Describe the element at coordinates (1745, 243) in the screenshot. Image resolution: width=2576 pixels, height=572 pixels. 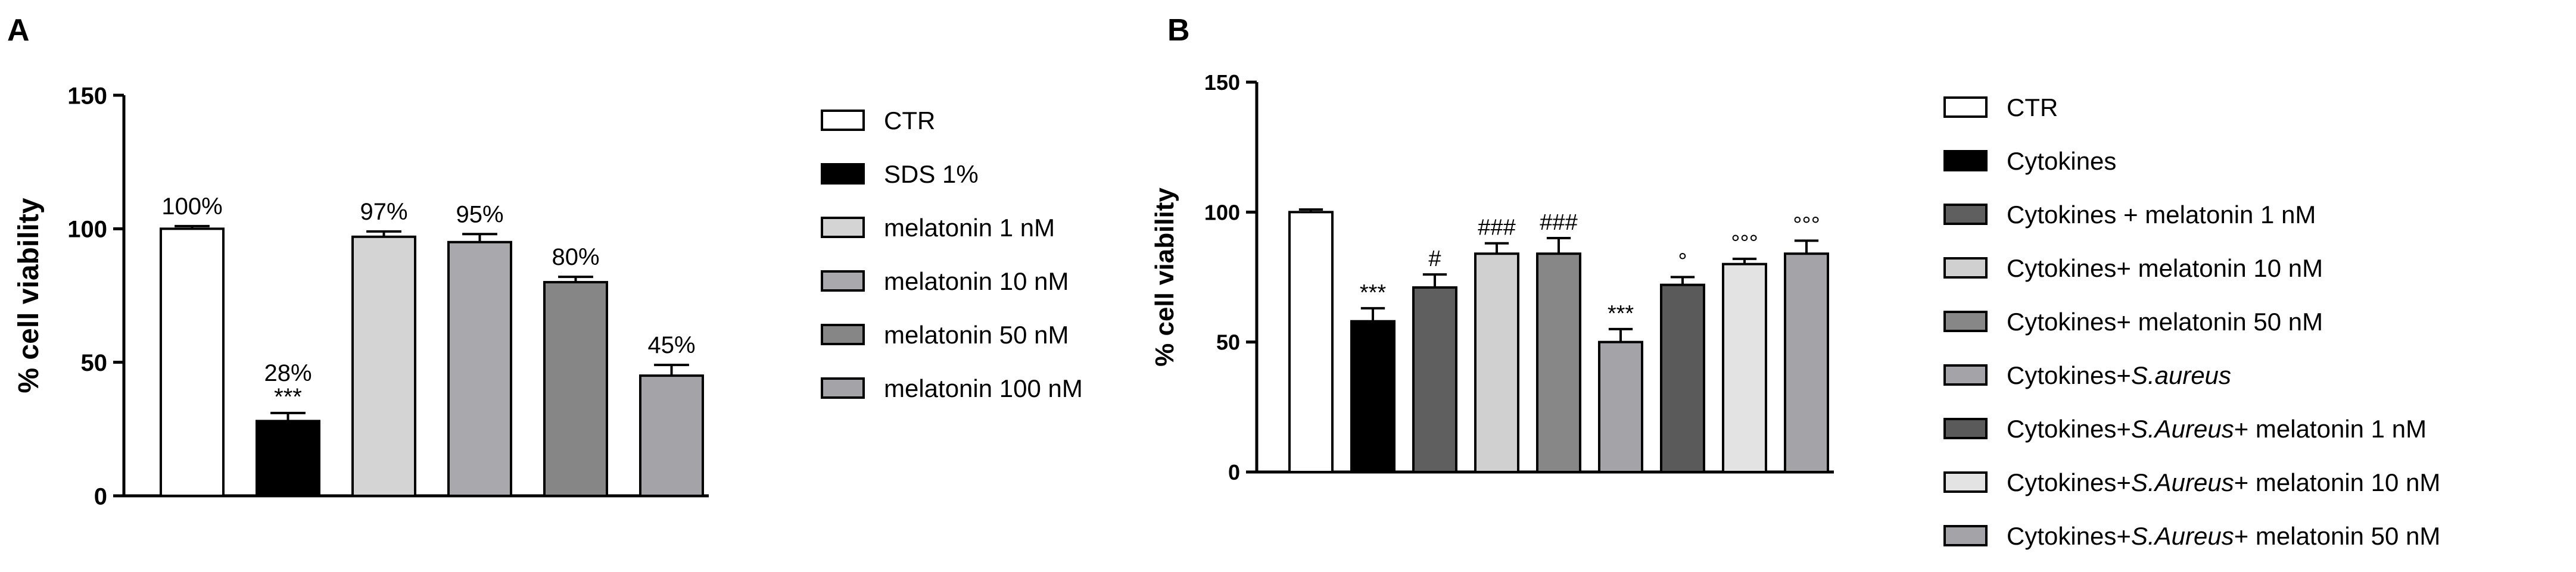
I see `significance-label-b-8: °°°` at that location.